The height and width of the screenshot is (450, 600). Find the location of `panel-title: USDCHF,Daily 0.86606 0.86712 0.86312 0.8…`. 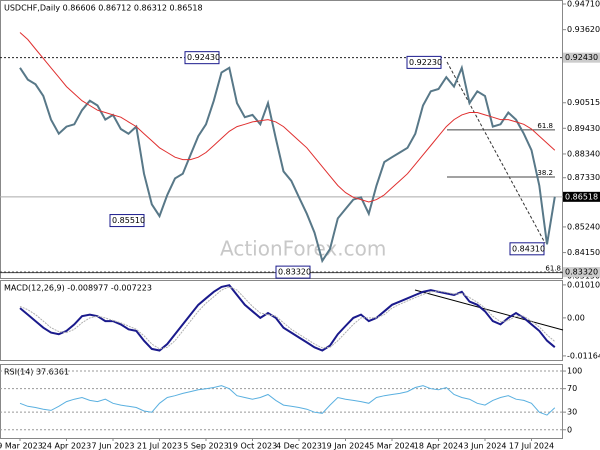

panel-title: USDCHF,Daily 0.86606 0.86712 0.86312 0.8… is located at coordinates (103, 8).